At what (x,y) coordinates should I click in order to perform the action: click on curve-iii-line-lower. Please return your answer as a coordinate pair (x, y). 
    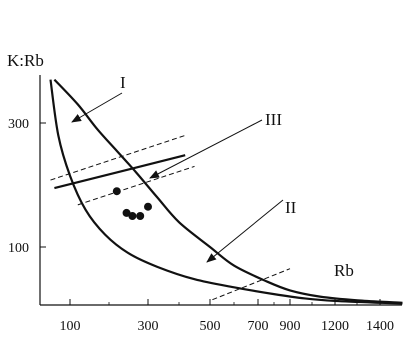
    Looking at the image, I should click on (136, 185).